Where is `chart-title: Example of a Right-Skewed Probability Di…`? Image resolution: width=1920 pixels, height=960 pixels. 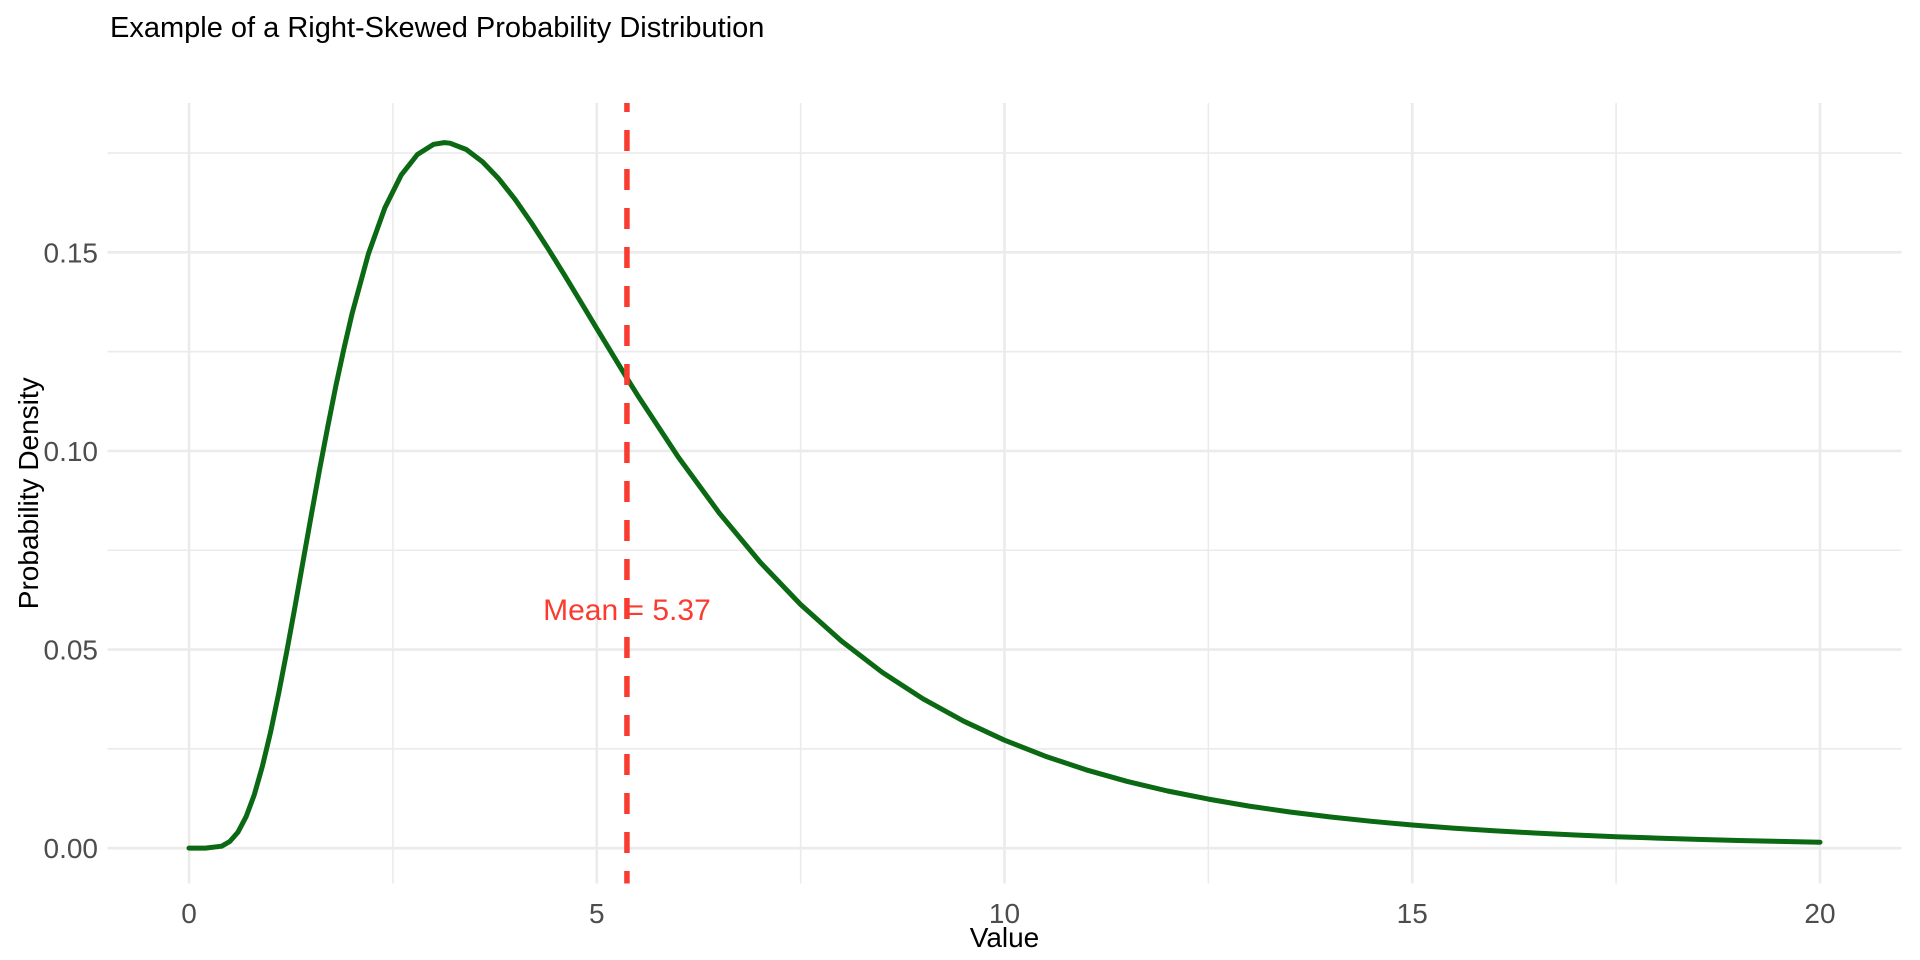 chart-title: Example of a Right-Skewed Probability Di… is located at coordinates (437, 28).